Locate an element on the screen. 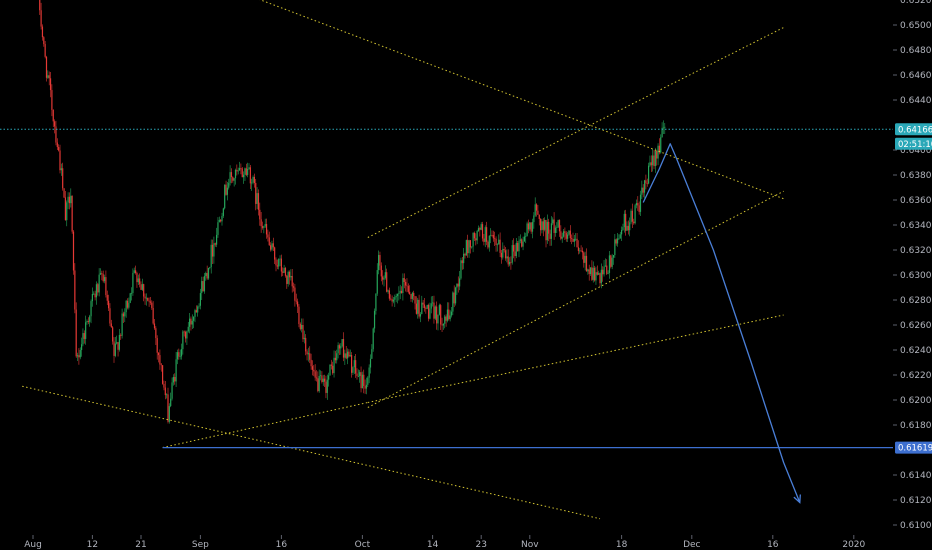 This screenshot has width=932, height=550. countdown-badge-text: 02:51:10 is located at coordinates (915, 145).